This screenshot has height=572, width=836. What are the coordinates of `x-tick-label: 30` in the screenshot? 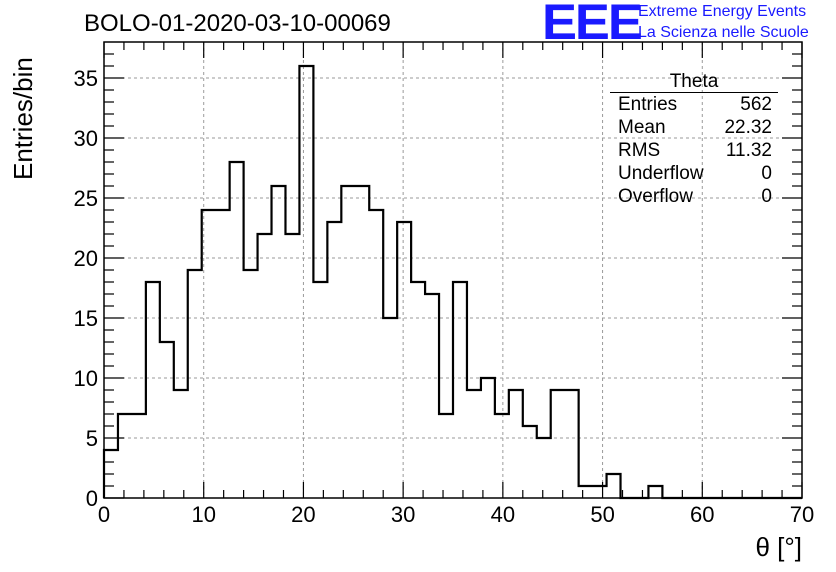 It's located at (403, 514).